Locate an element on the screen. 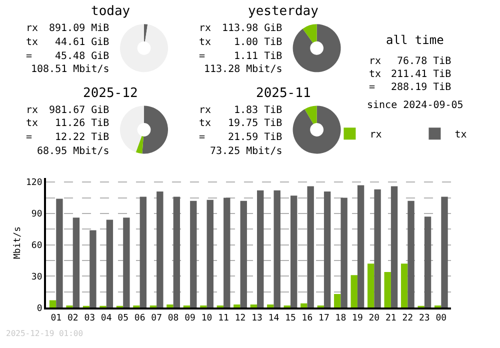 Image resolution: width=500 pixels, height=348 pixels. x-tick-label: 19 is located at coordinates (357, 318).